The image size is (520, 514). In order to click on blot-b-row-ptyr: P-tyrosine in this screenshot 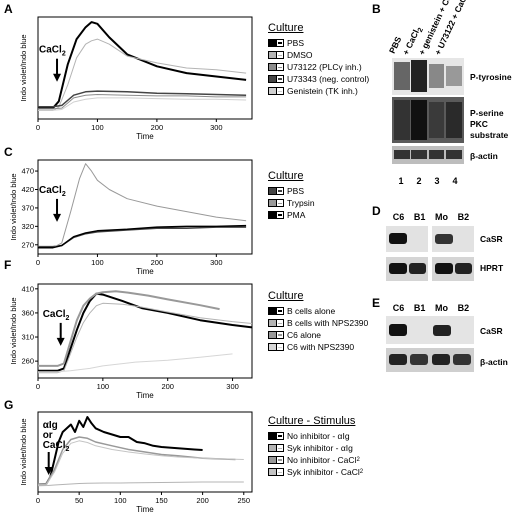, I will do `click(491, 77)`.